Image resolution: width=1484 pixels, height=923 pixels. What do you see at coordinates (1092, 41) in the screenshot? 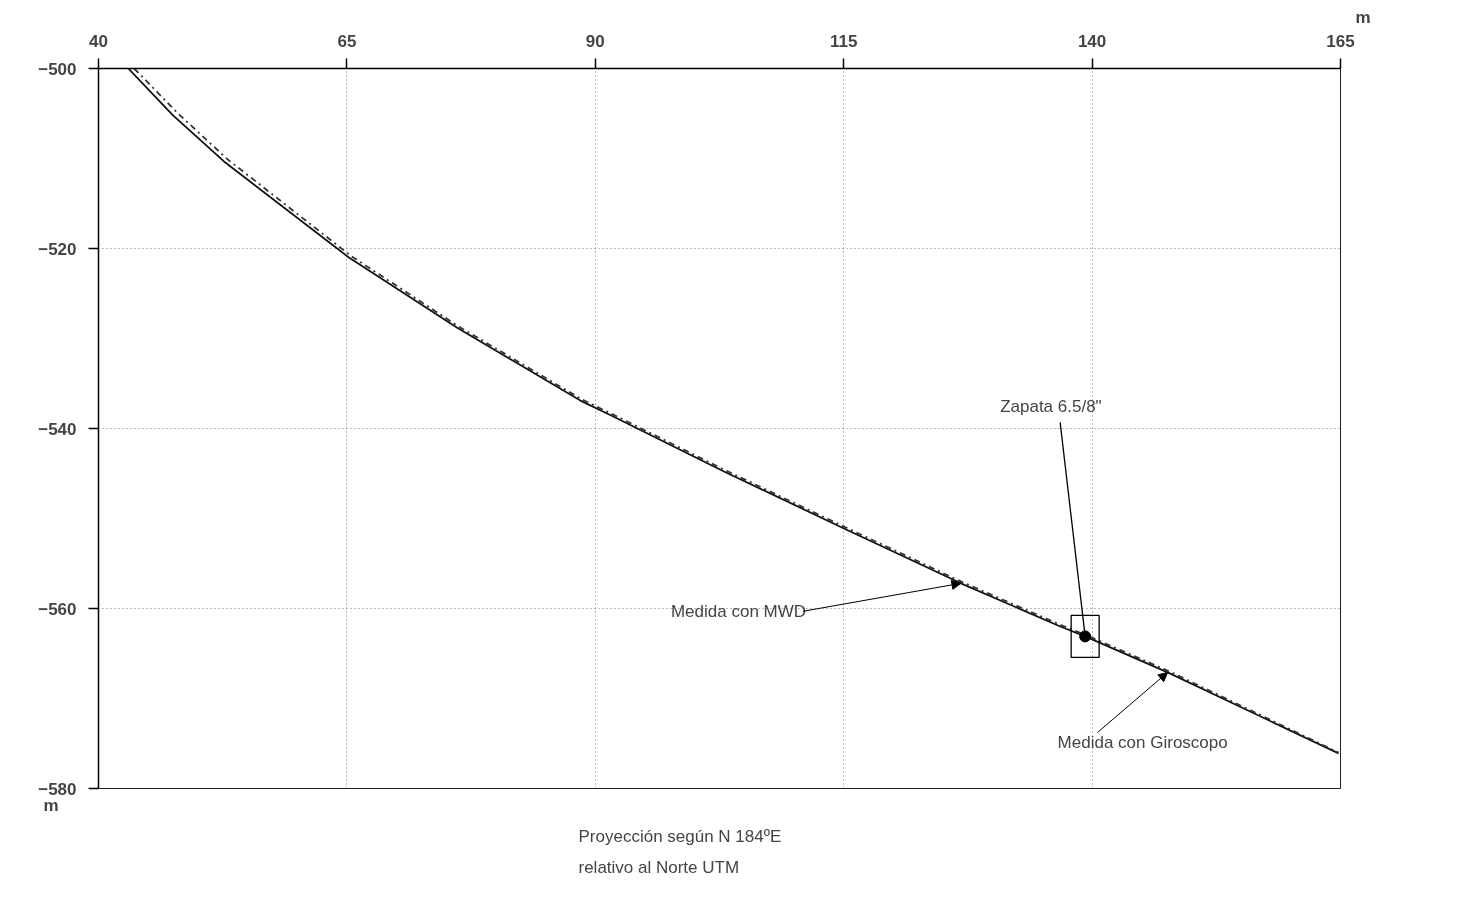
I see `x-tick-label: 140` at bounding box center [1092, 41].